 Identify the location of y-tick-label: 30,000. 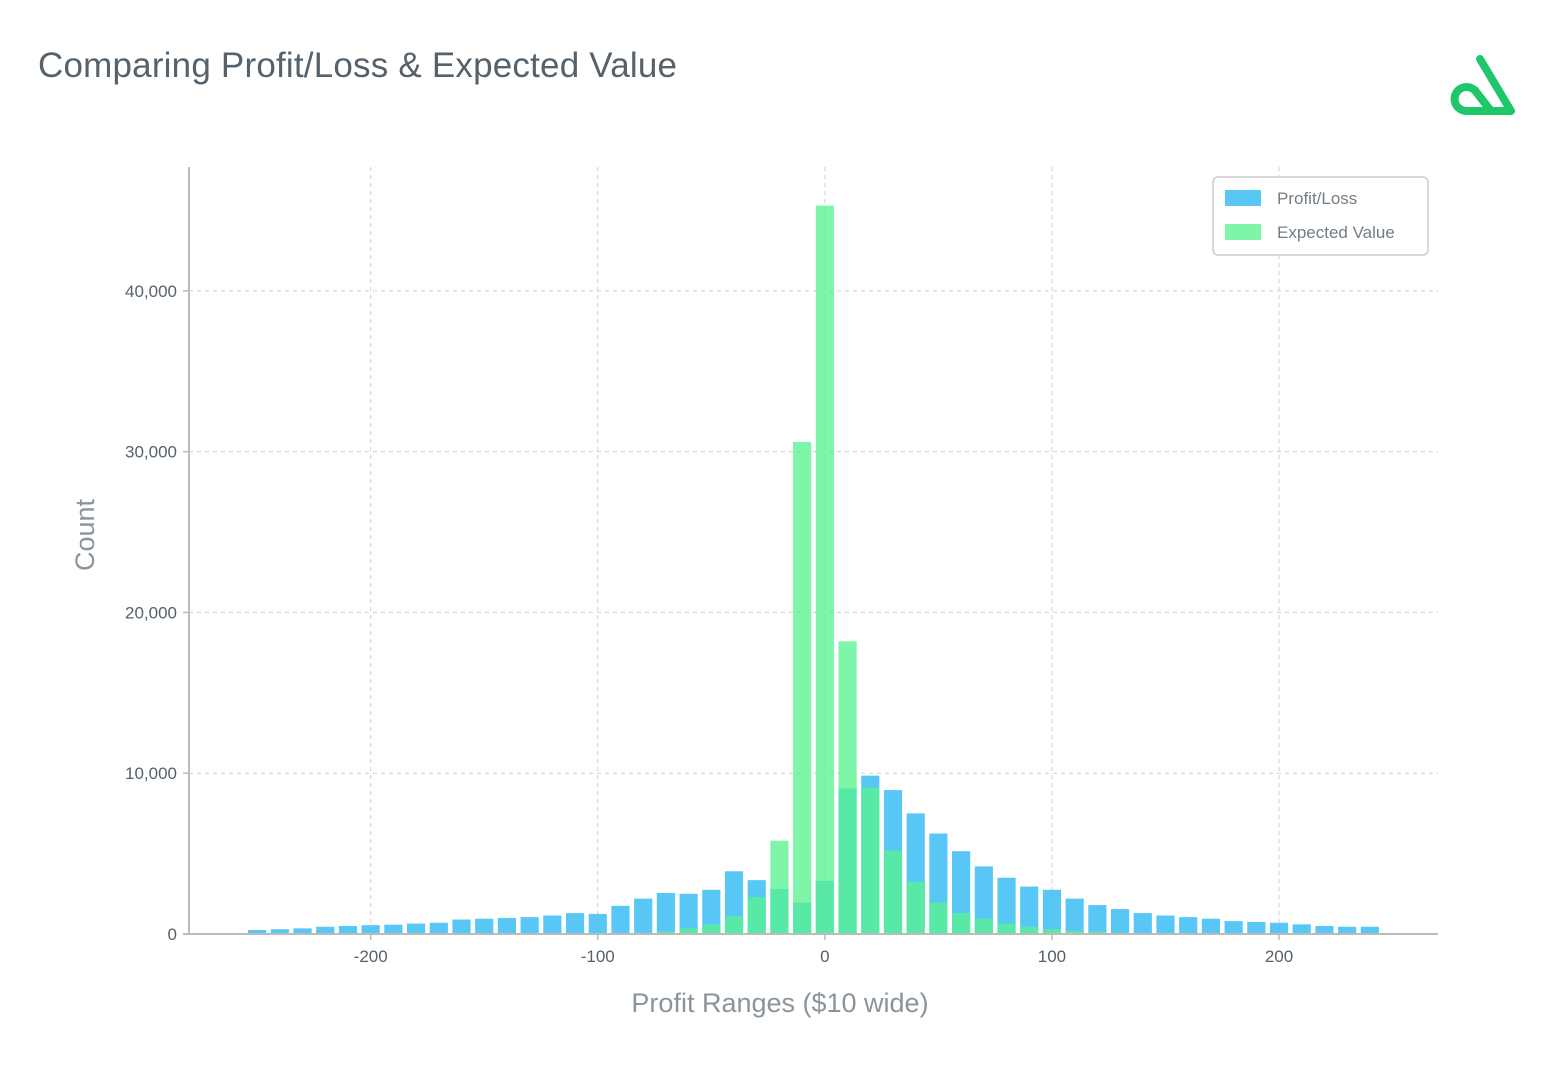
(151, 452).